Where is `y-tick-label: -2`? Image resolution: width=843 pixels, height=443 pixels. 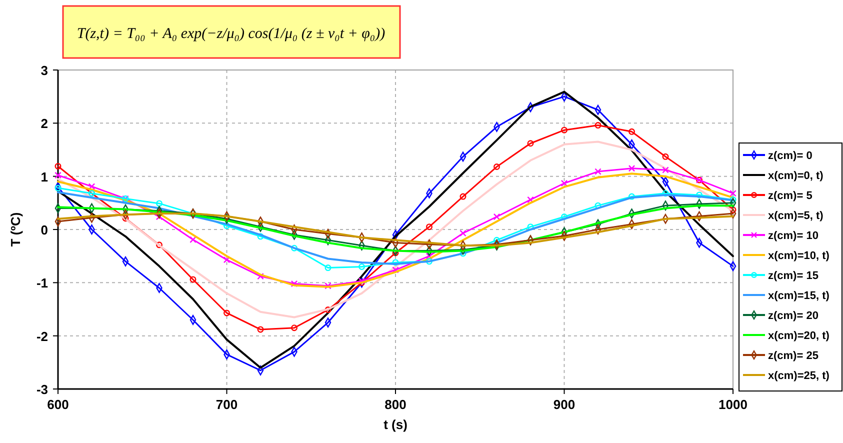
y-tick-label: -2 is located at coordinates (42, 336).